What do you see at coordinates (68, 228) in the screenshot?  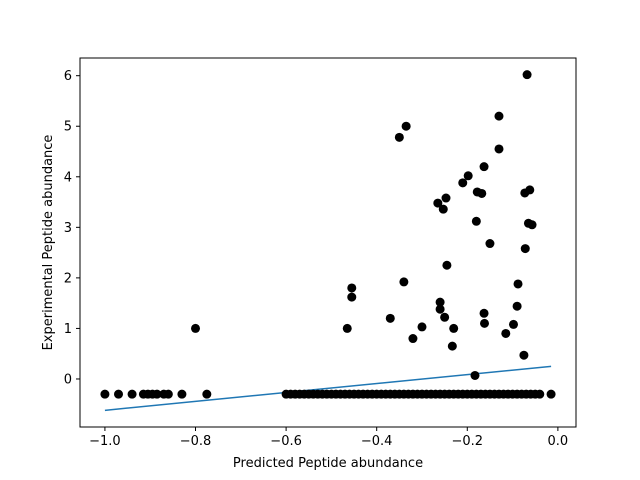 I see `y-tick-label: 3` at bounding box center [68, 228].